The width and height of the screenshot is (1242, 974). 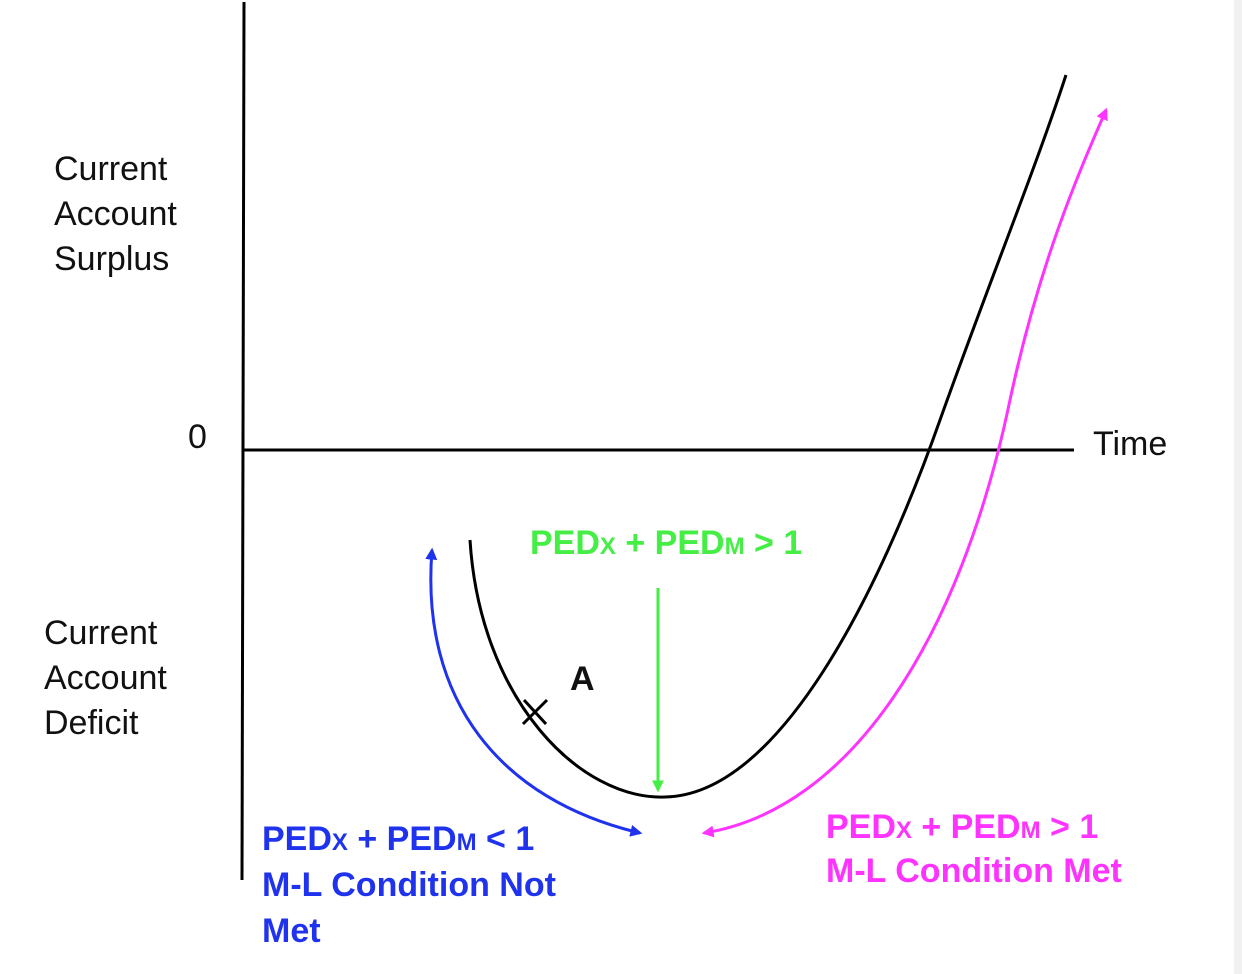 I want to click on x-axis-label: Time, so click(x=1130, y=444).